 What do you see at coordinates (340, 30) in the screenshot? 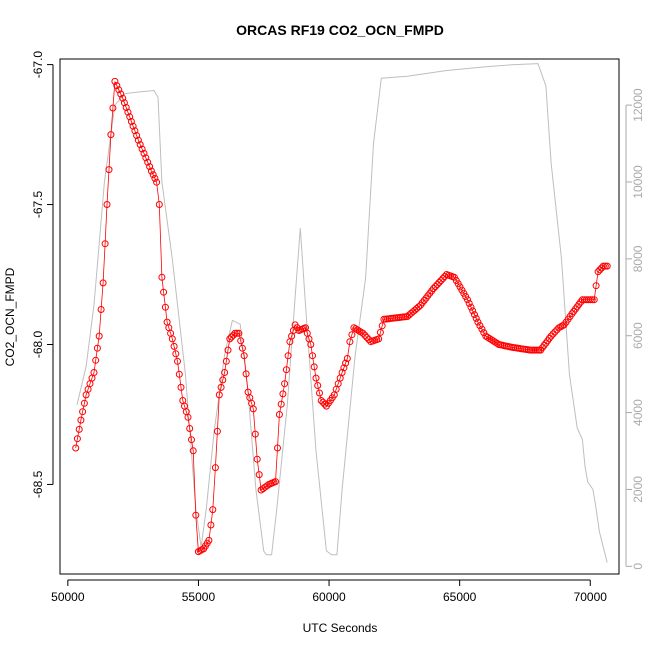
I see `chart-title: ORCAS RF19 CO2_OCN_FMPD` at bounding box center [340, 30].